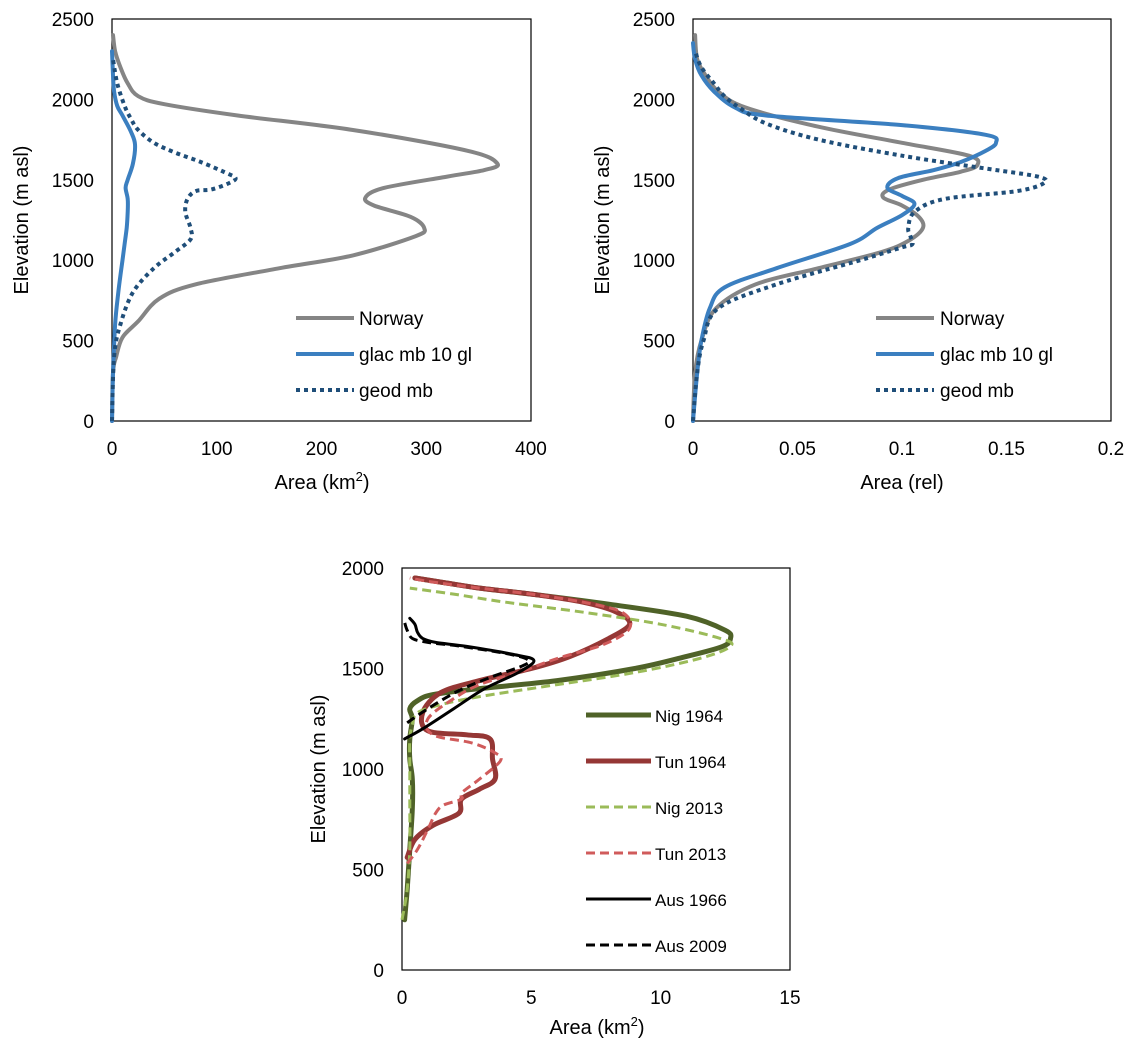  I want to click on chart-1-y-tick-label: 1500, so click(73, 181).